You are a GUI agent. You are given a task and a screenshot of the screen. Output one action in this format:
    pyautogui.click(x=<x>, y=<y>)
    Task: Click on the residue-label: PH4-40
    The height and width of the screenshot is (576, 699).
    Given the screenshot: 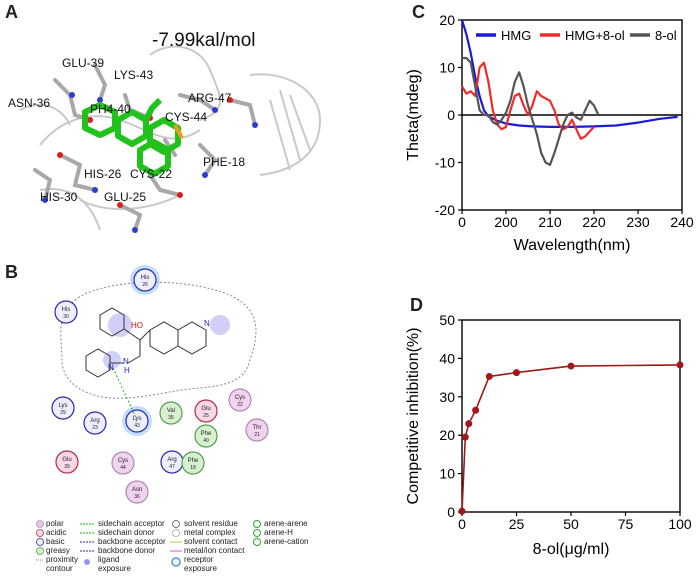 What is the action you would take?
    pyautogui.click(x=110, y=109)
    